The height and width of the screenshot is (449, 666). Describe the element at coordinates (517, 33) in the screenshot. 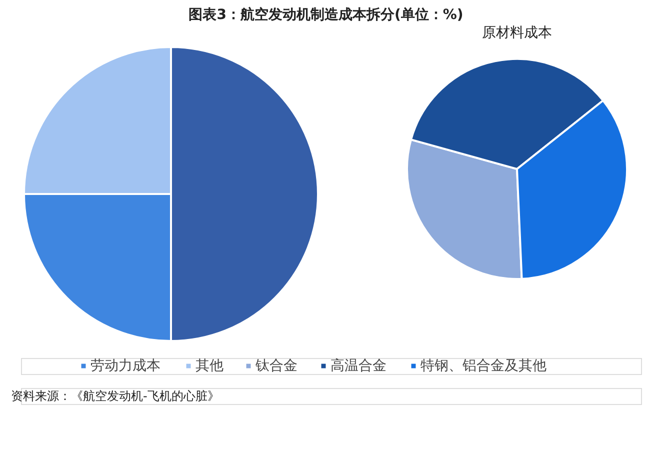

I see `chart-title: 原材料成本` at that location.